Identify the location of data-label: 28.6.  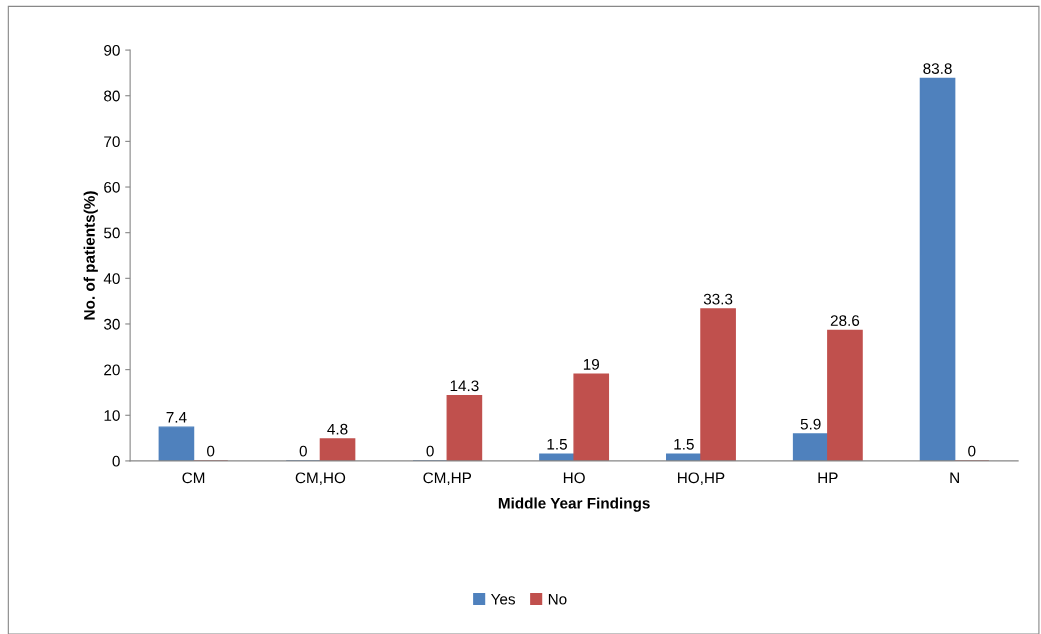
(845, 320).